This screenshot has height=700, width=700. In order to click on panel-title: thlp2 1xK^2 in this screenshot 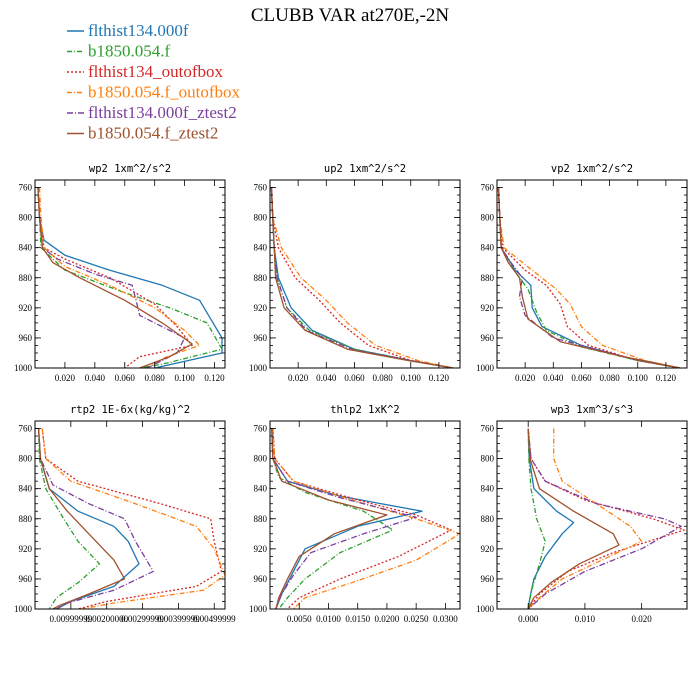, I will do `click(365, 410)`.